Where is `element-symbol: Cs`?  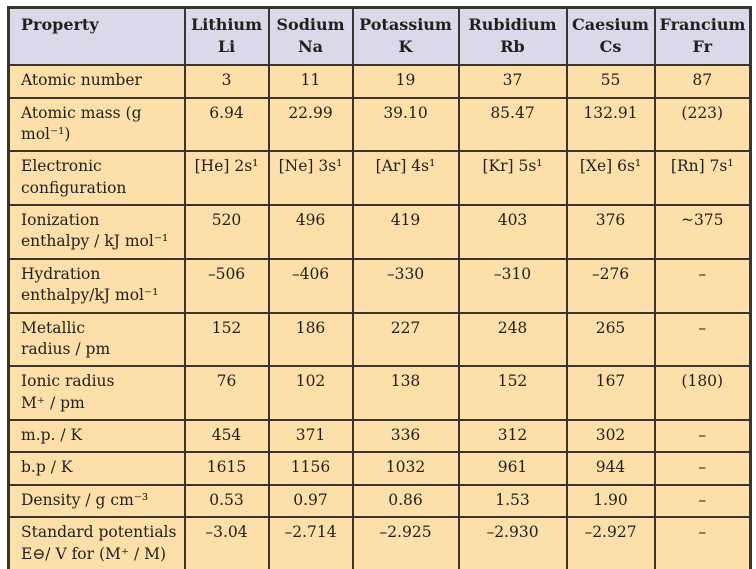 element-symbol: Cs is located at coordinates (610, 47).